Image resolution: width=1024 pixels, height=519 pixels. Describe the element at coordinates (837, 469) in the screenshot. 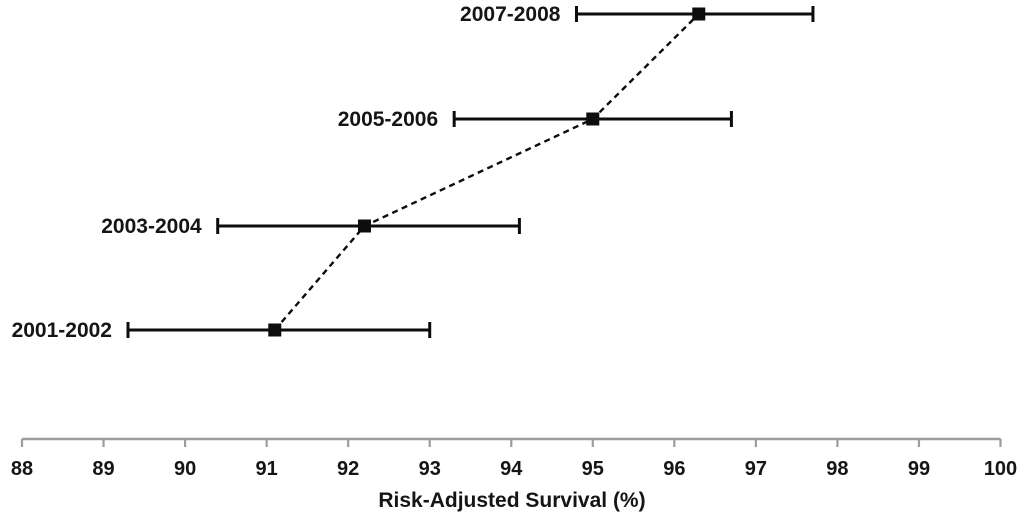

I see `x-axis-tick-label: 98` at that location.